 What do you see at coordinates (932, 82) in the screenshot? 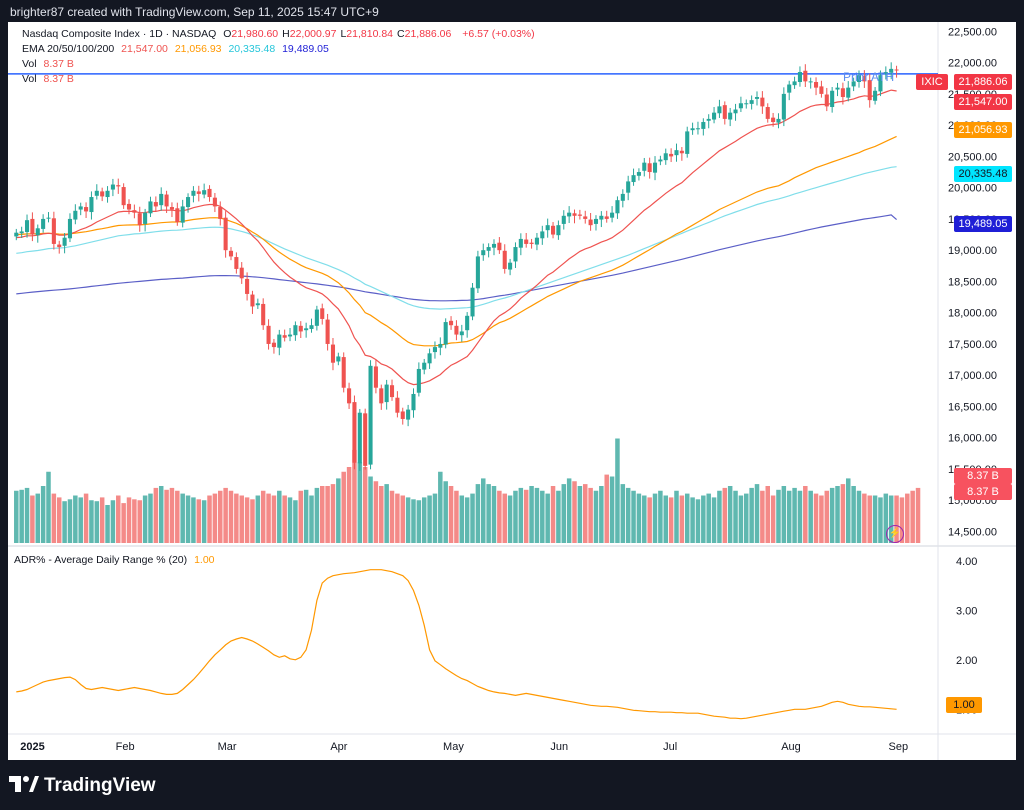
I see `symbol-tag: IXIC` at bounding box center [932, 82].